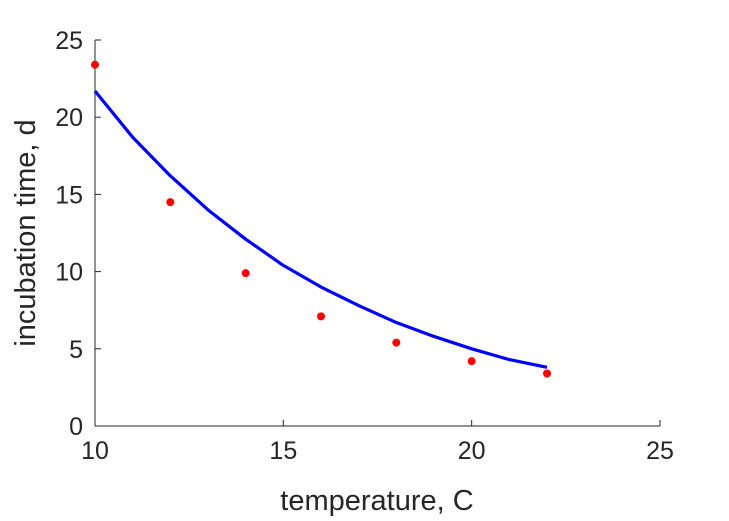 The width and height of the screenshot is (729, 521). What do you see at coordinates (69, 118) in the screenshot?
I see `y-tick-label: 20` at bounding box center [69, 118].